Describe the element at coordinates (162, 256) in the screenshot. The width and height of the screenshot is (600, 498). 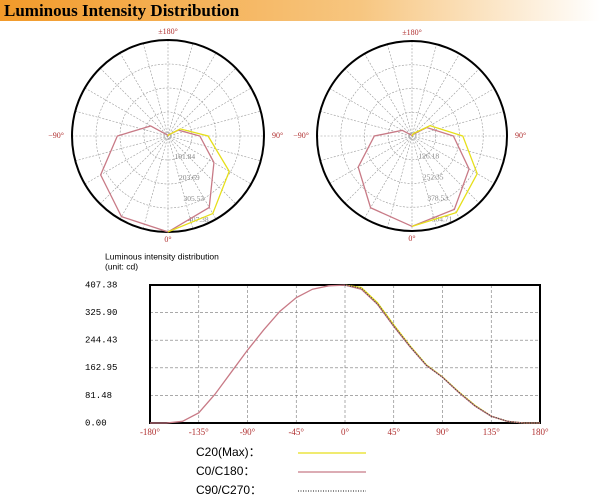
I see `chart-title: Luminous intensity distribution` at that location.